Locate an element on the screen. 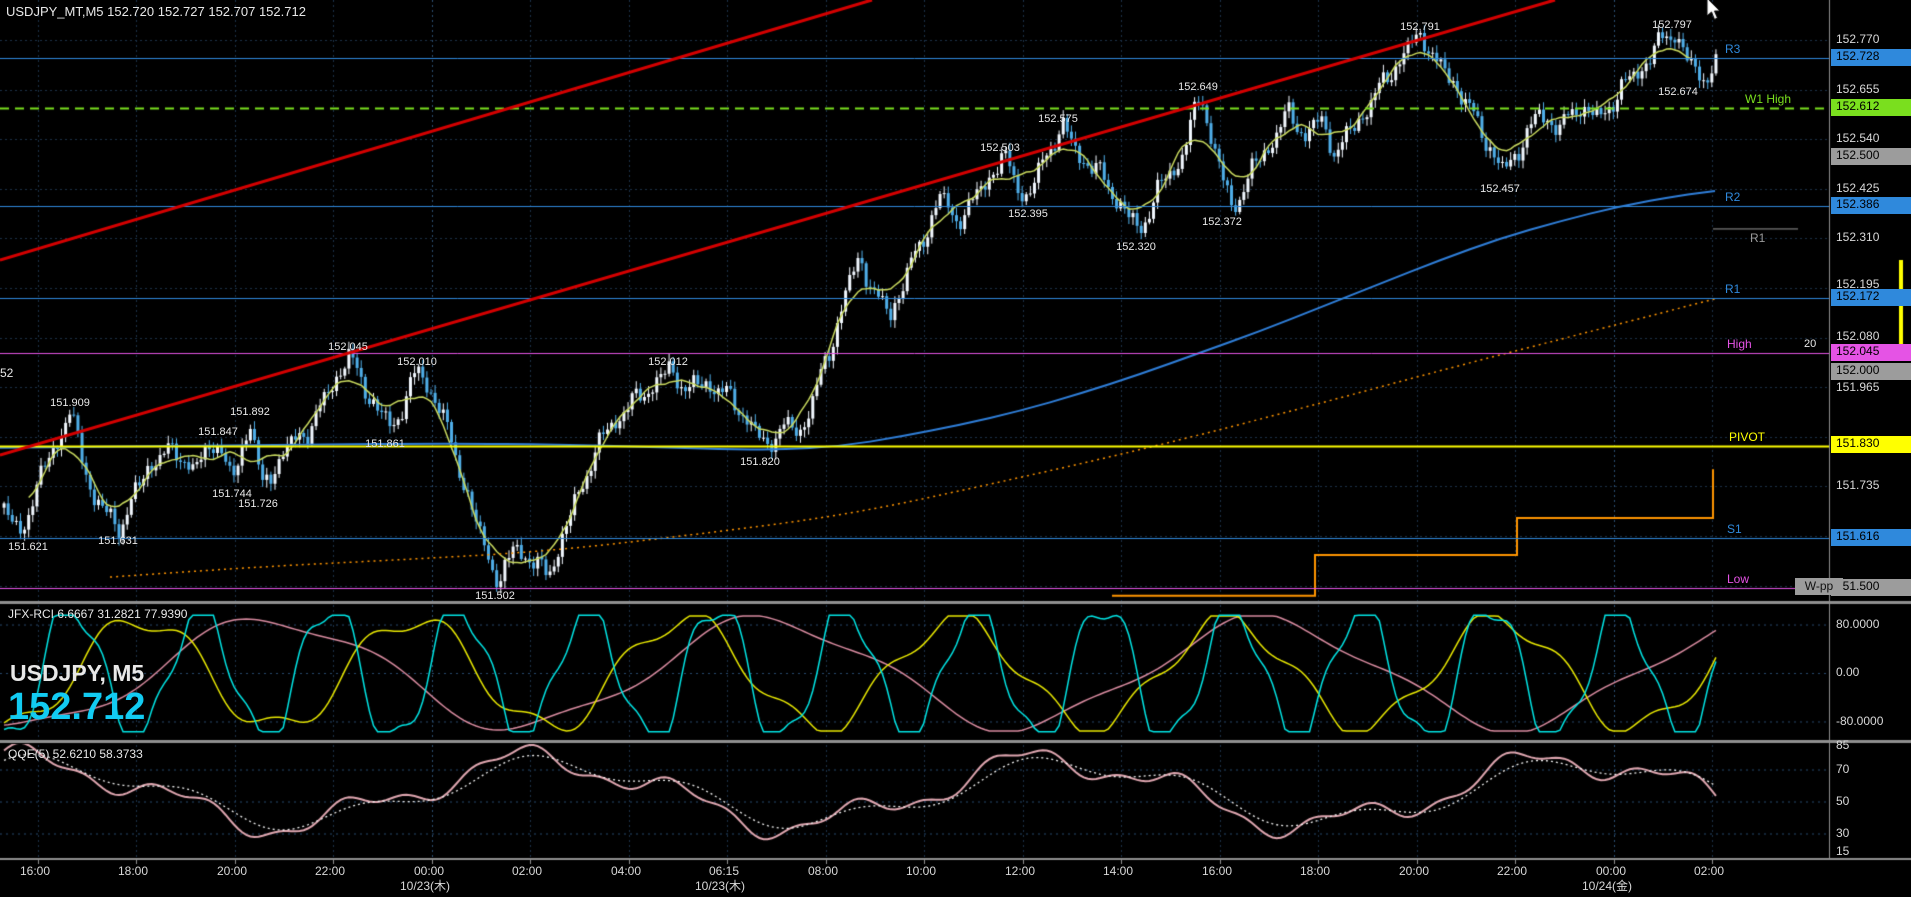 This screenshot has width=1911, height=897. qqe-indicator-header: QQE(5) 52.6210 58.3733 is located at coordinates (75, 754).